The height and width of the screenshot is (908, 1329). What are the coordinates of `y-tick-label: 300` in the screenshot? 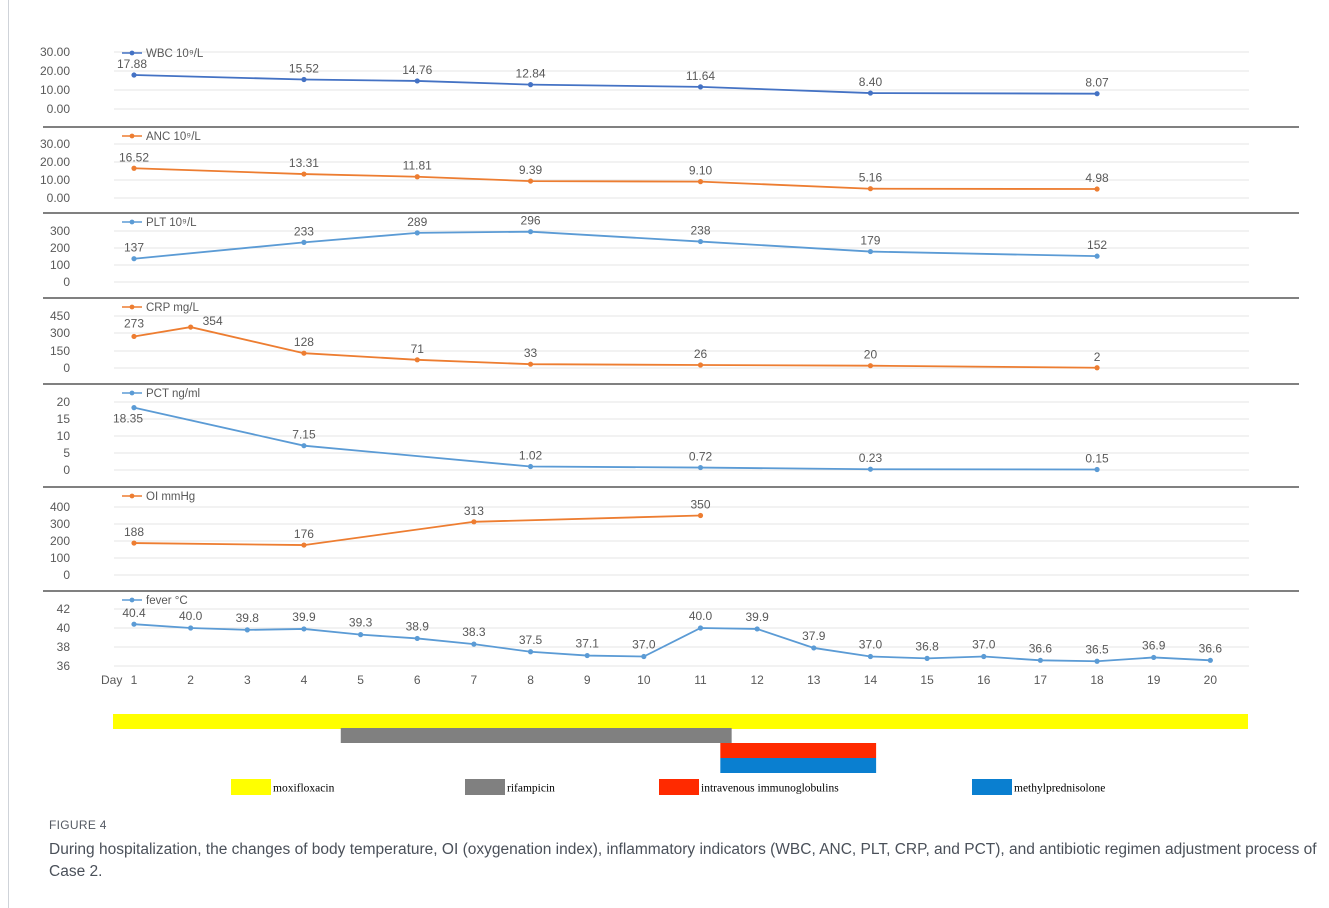 It's located at (60, 231).